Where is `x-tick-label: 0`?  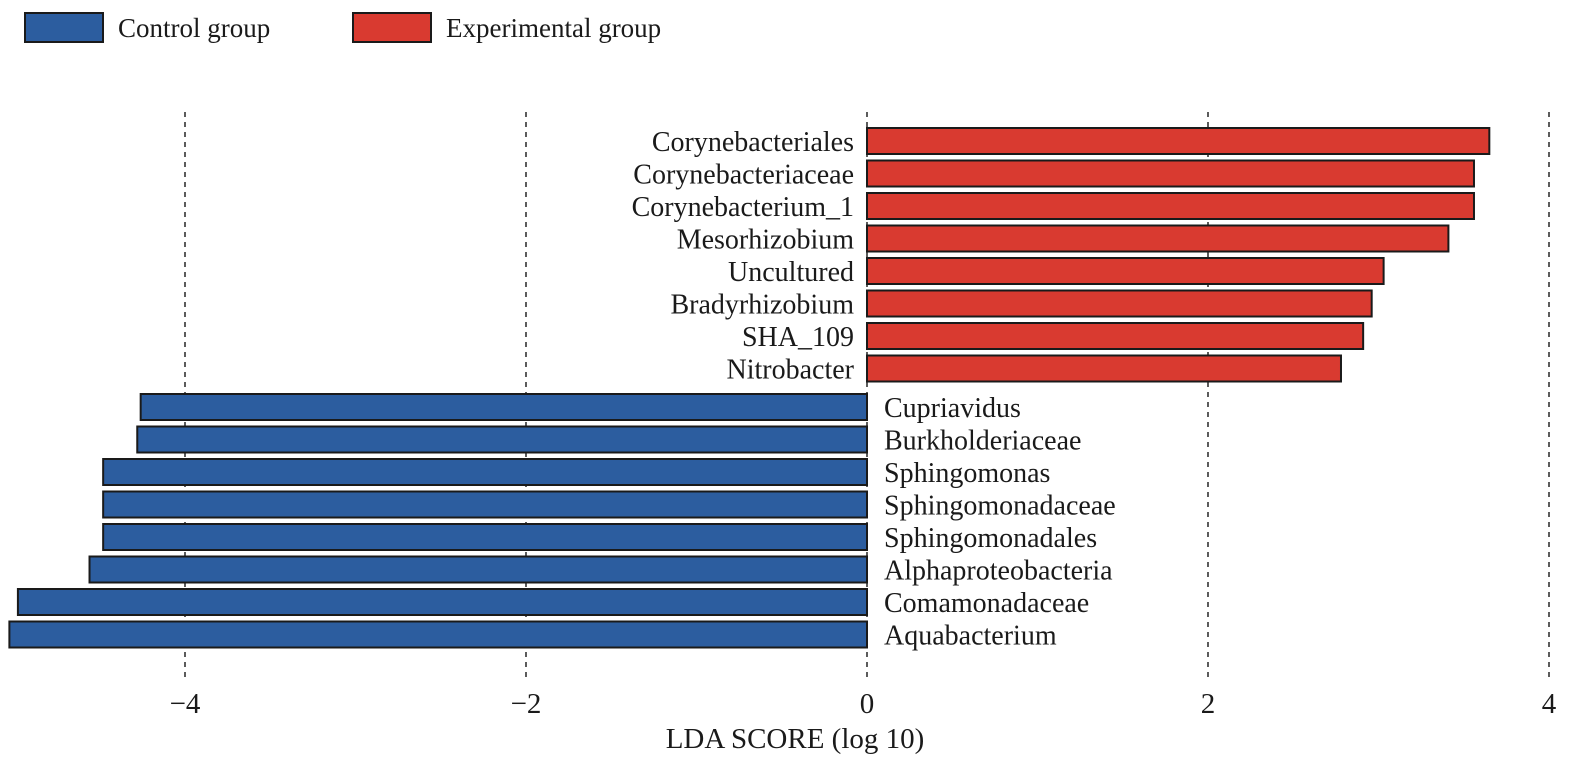 x-tick-label: 0 is located at coordinates (867, 704).